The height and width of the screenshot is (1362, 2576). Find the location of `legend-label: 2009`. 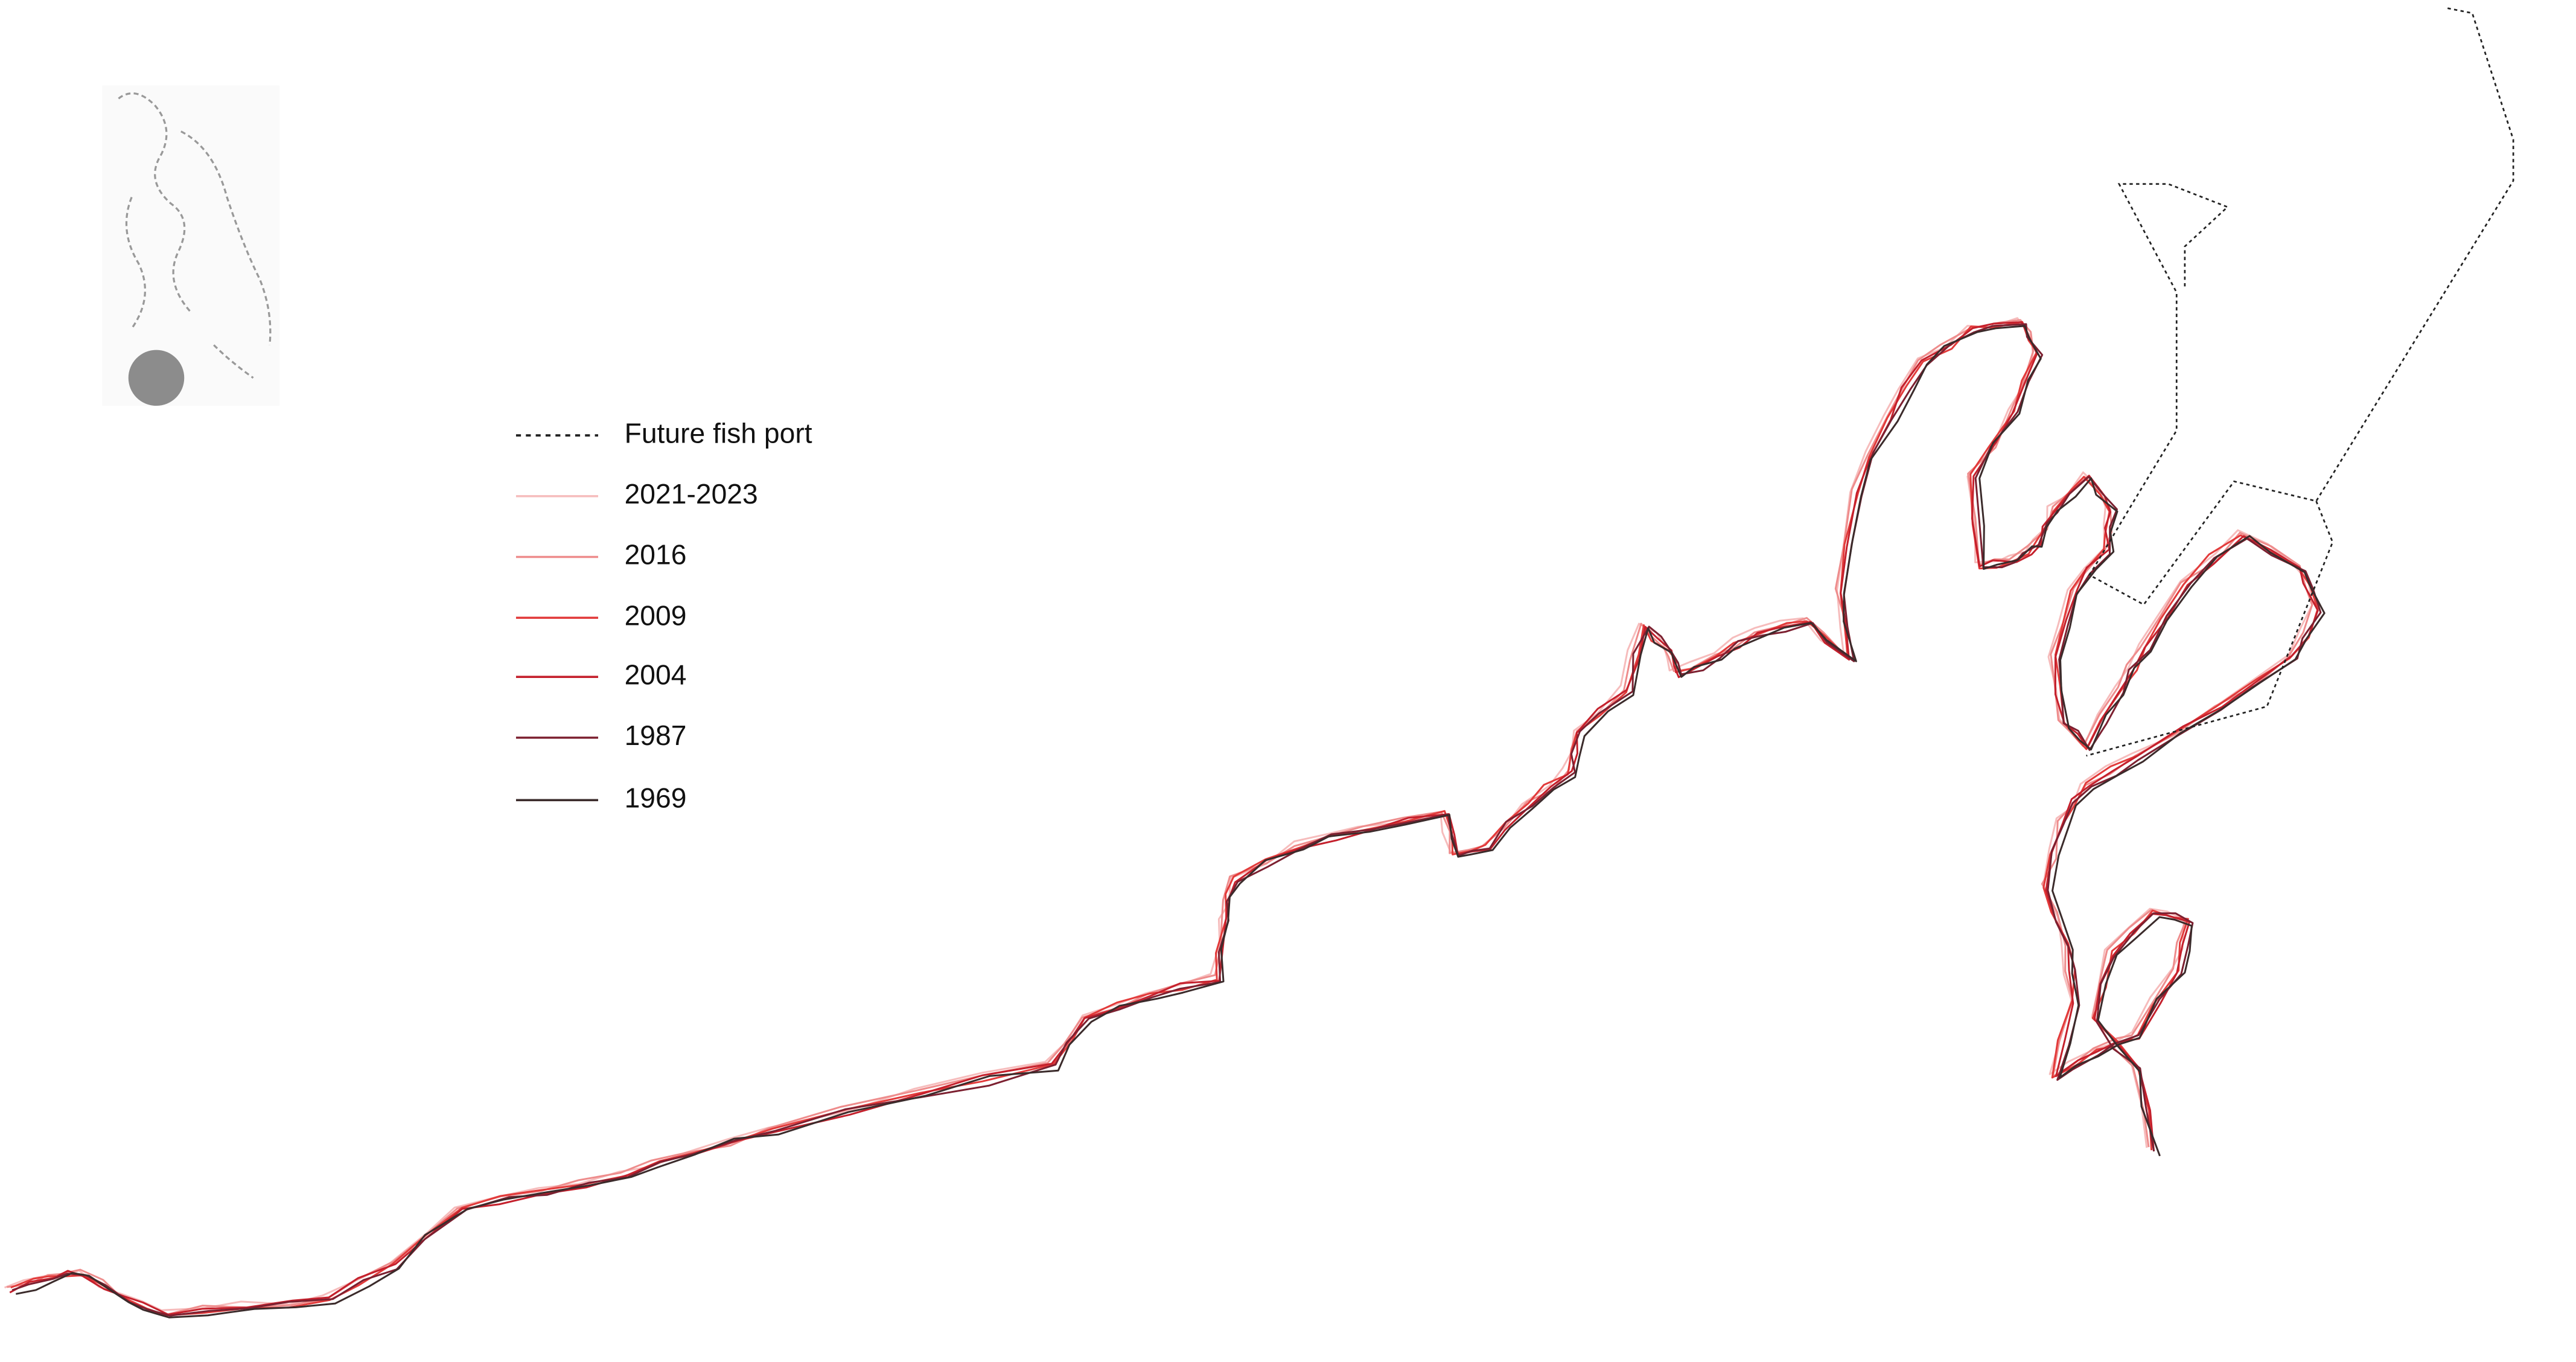

legend-label: 2009 is located at coordinates (656, 615).